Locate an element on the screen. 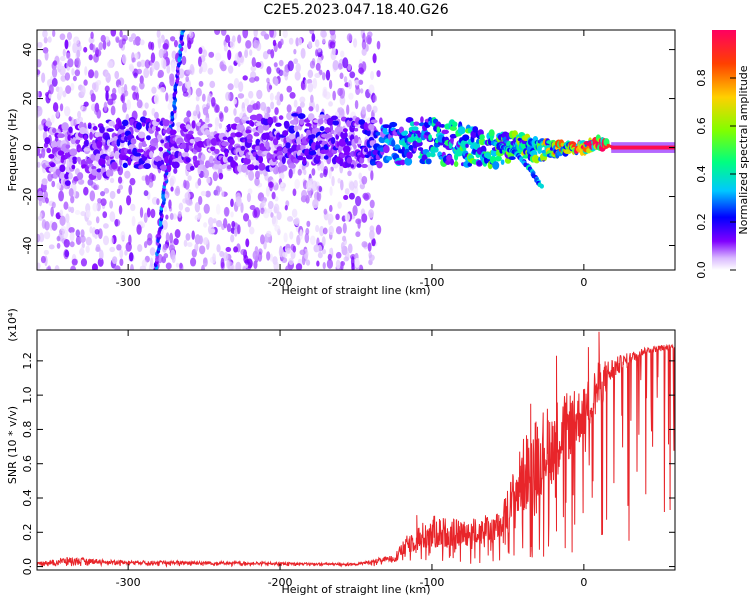  spectrogram-ytick-label: 40 is located at coordinates (27, 50).